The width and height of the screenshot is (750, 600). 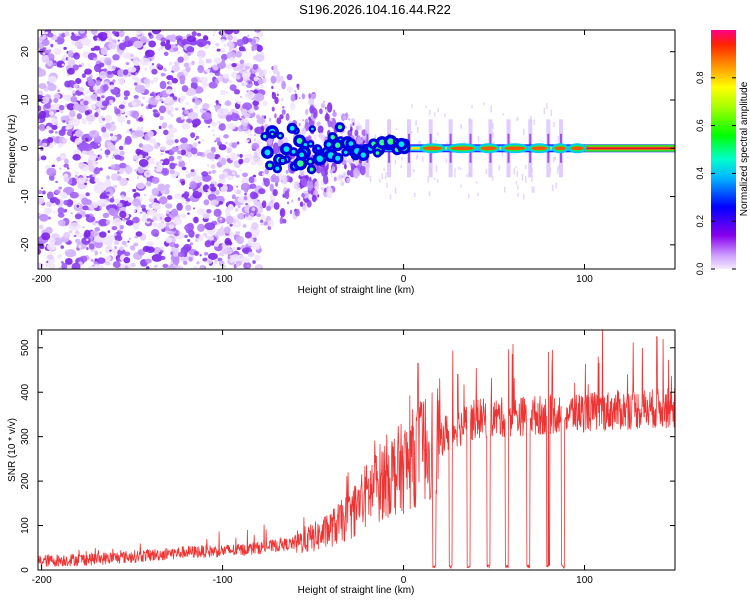 I want to click on spectrogram-segment-core, so click(x=462, y=148).